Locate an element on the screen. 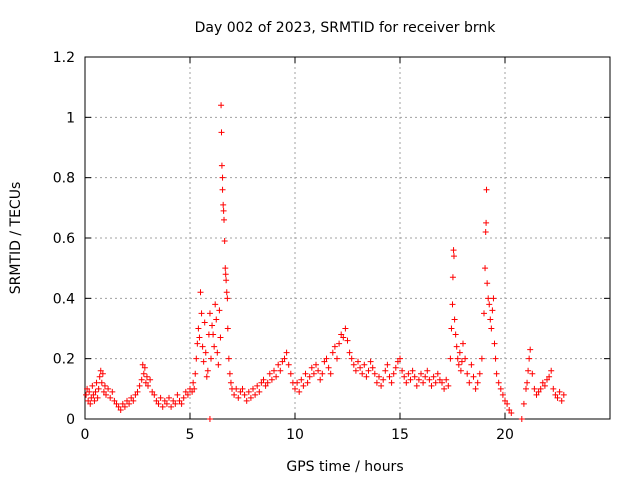 The image size is (640, 480). x-tick-label: 15 is located at coordinates (400, 435).